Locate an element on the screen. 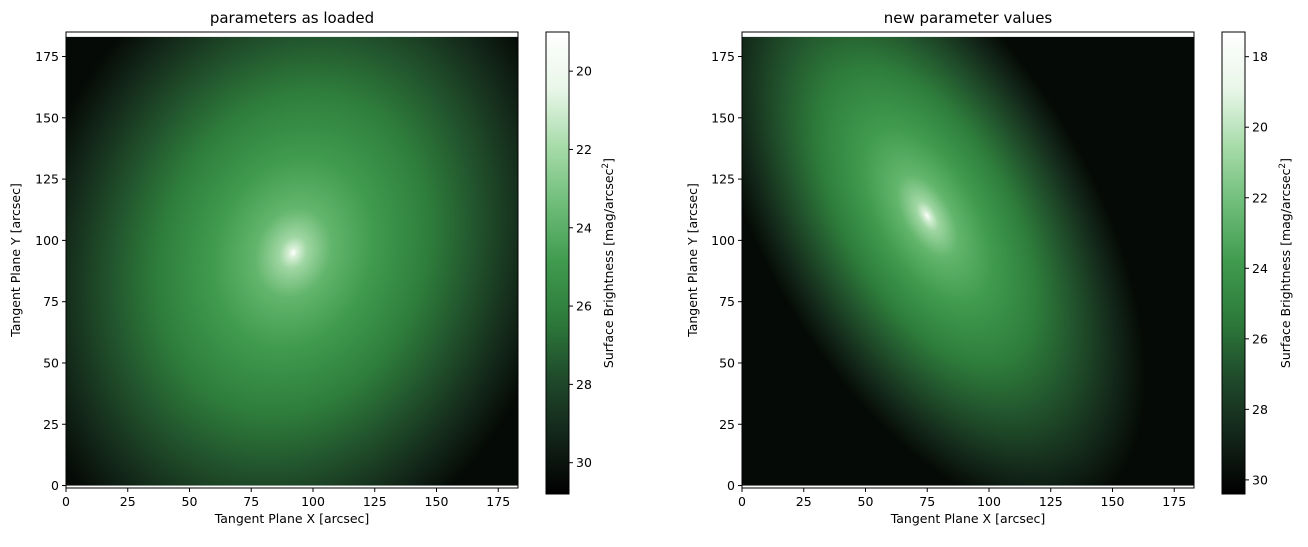  chart-title: new parameter values is located at coordinates (968, 18).